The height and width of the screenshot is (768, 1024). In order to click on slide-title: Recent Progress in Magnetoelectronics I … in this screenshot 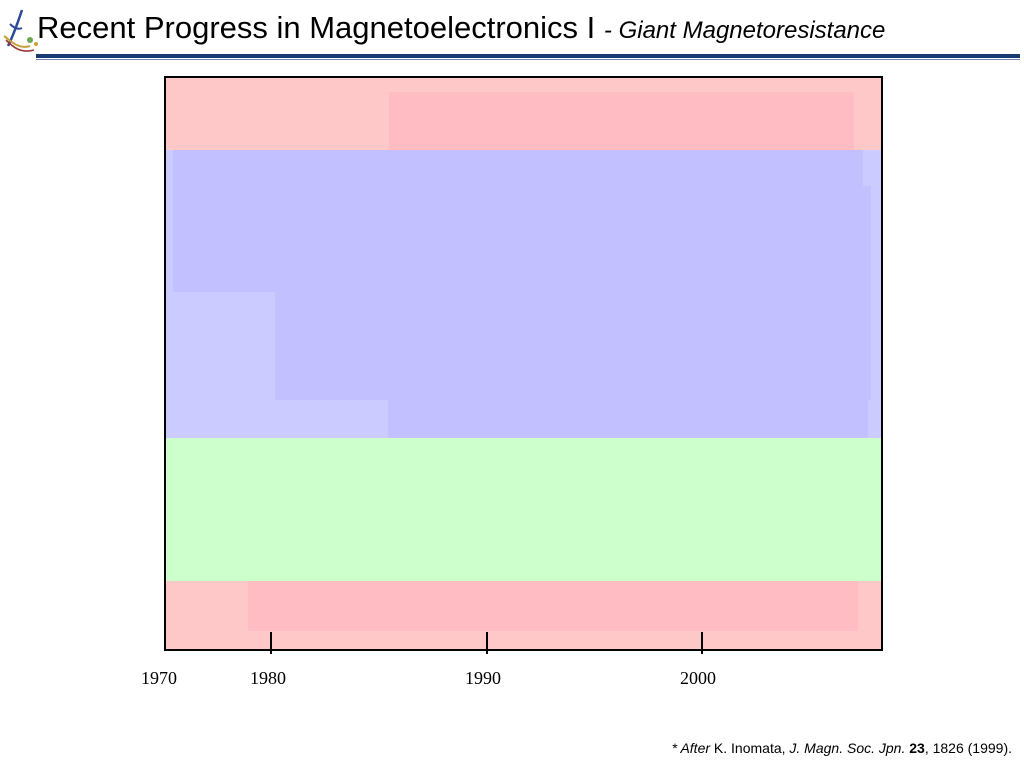, I will do `click(461, 29)`.